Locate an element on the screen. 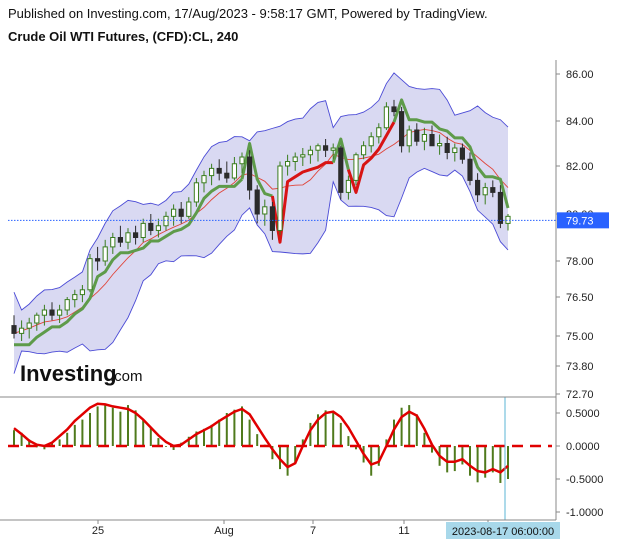 This screenshot has height=543, width=624. logo-text-sub: .com is located at coordinates (126, 376).